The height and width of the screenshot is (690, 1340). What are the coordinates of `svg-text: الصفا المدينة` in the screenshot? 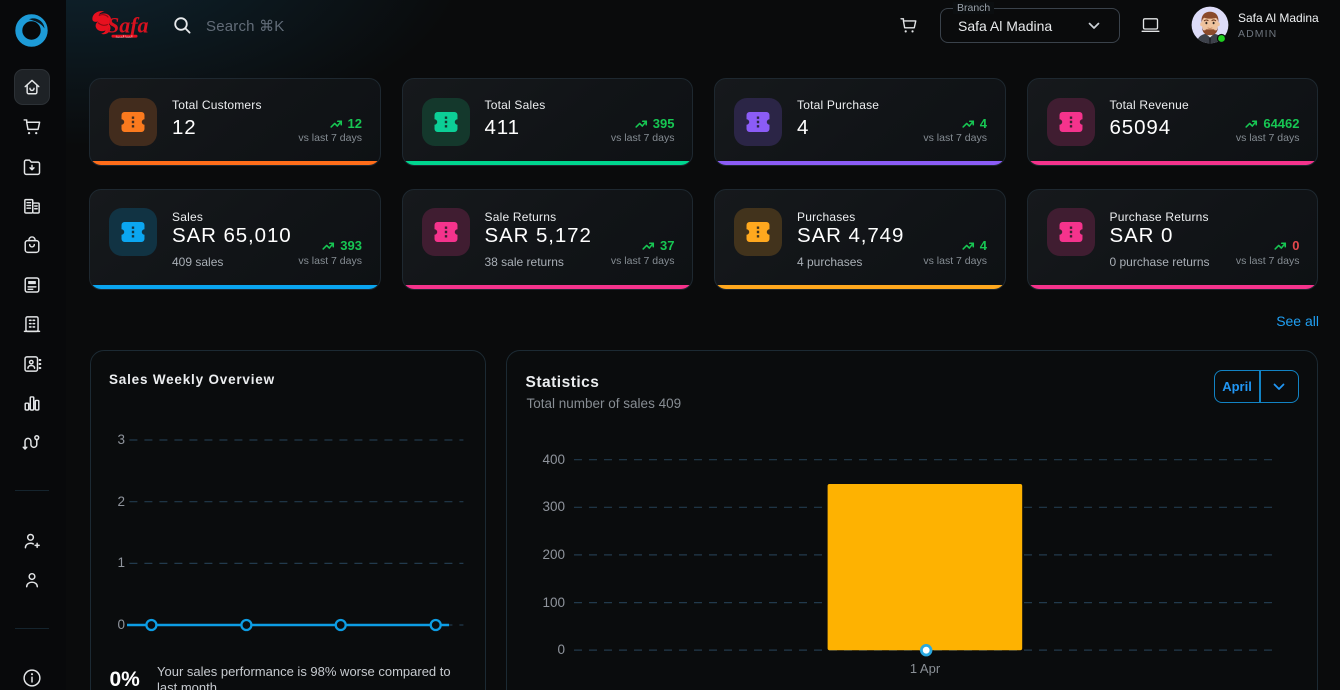 It's located at (124, 36).